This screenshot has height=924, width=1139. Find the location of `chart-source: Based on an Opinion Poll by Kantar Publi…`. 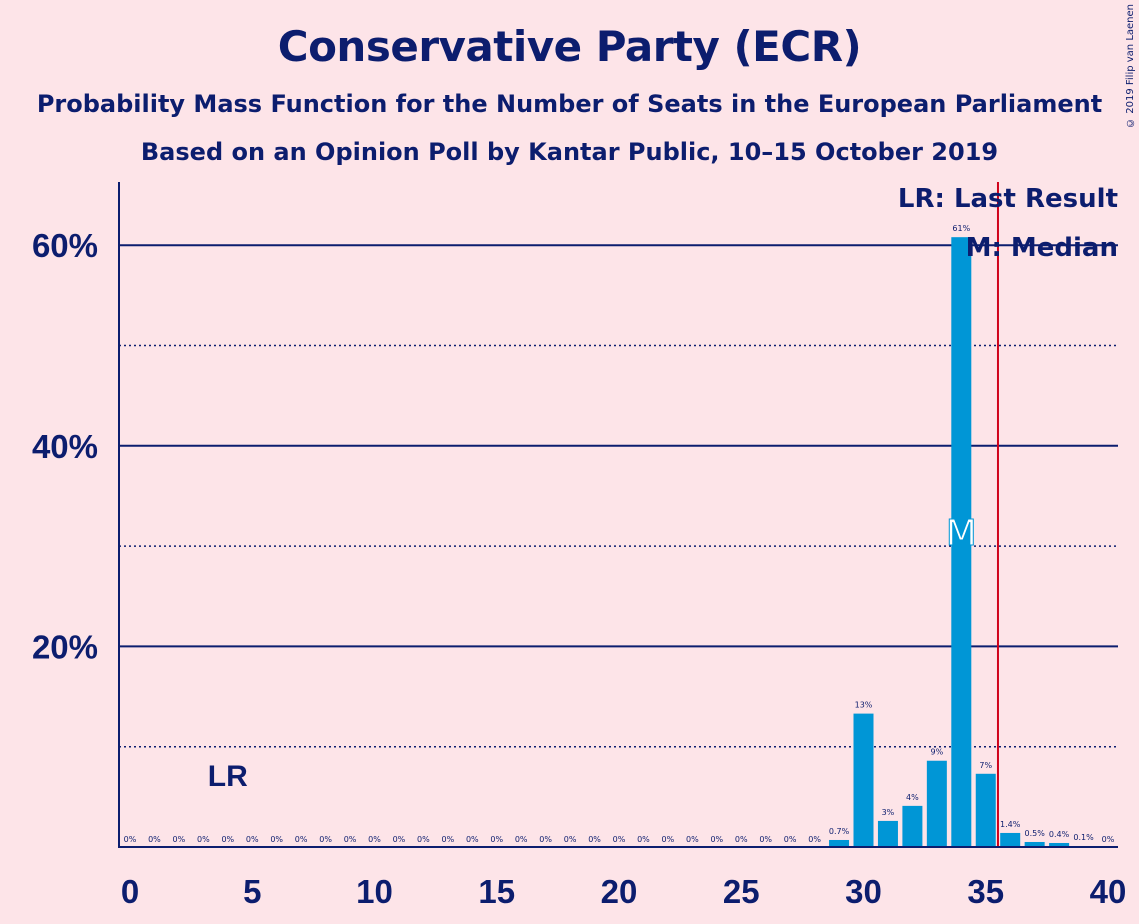

chart-source: Based on an Opinion Poll by Kantar Publi… is located at coordinates (569, 152).